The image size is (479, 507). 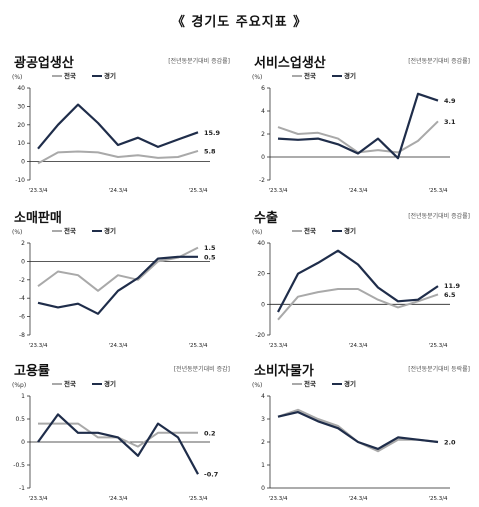 I want to click on y-tick-label: -2, so click(x=262, y=180).